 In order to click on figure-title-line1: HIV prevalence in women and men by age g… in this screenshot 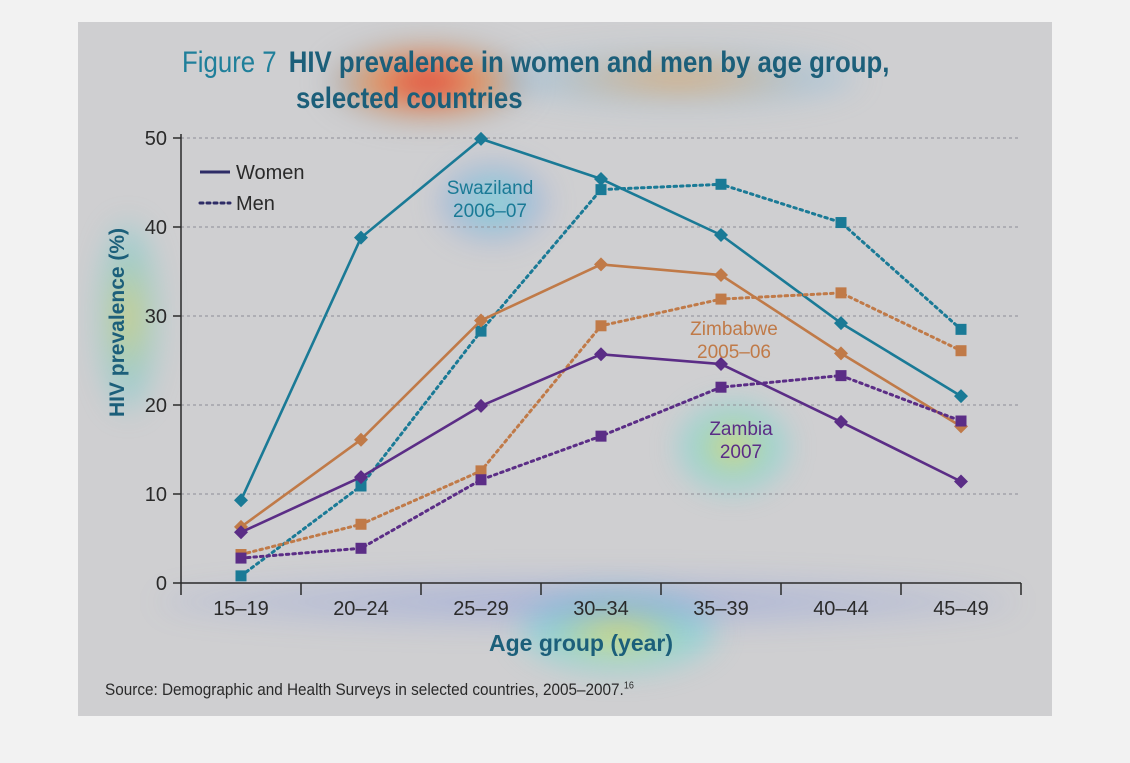, I will do `click(589, 62)`.